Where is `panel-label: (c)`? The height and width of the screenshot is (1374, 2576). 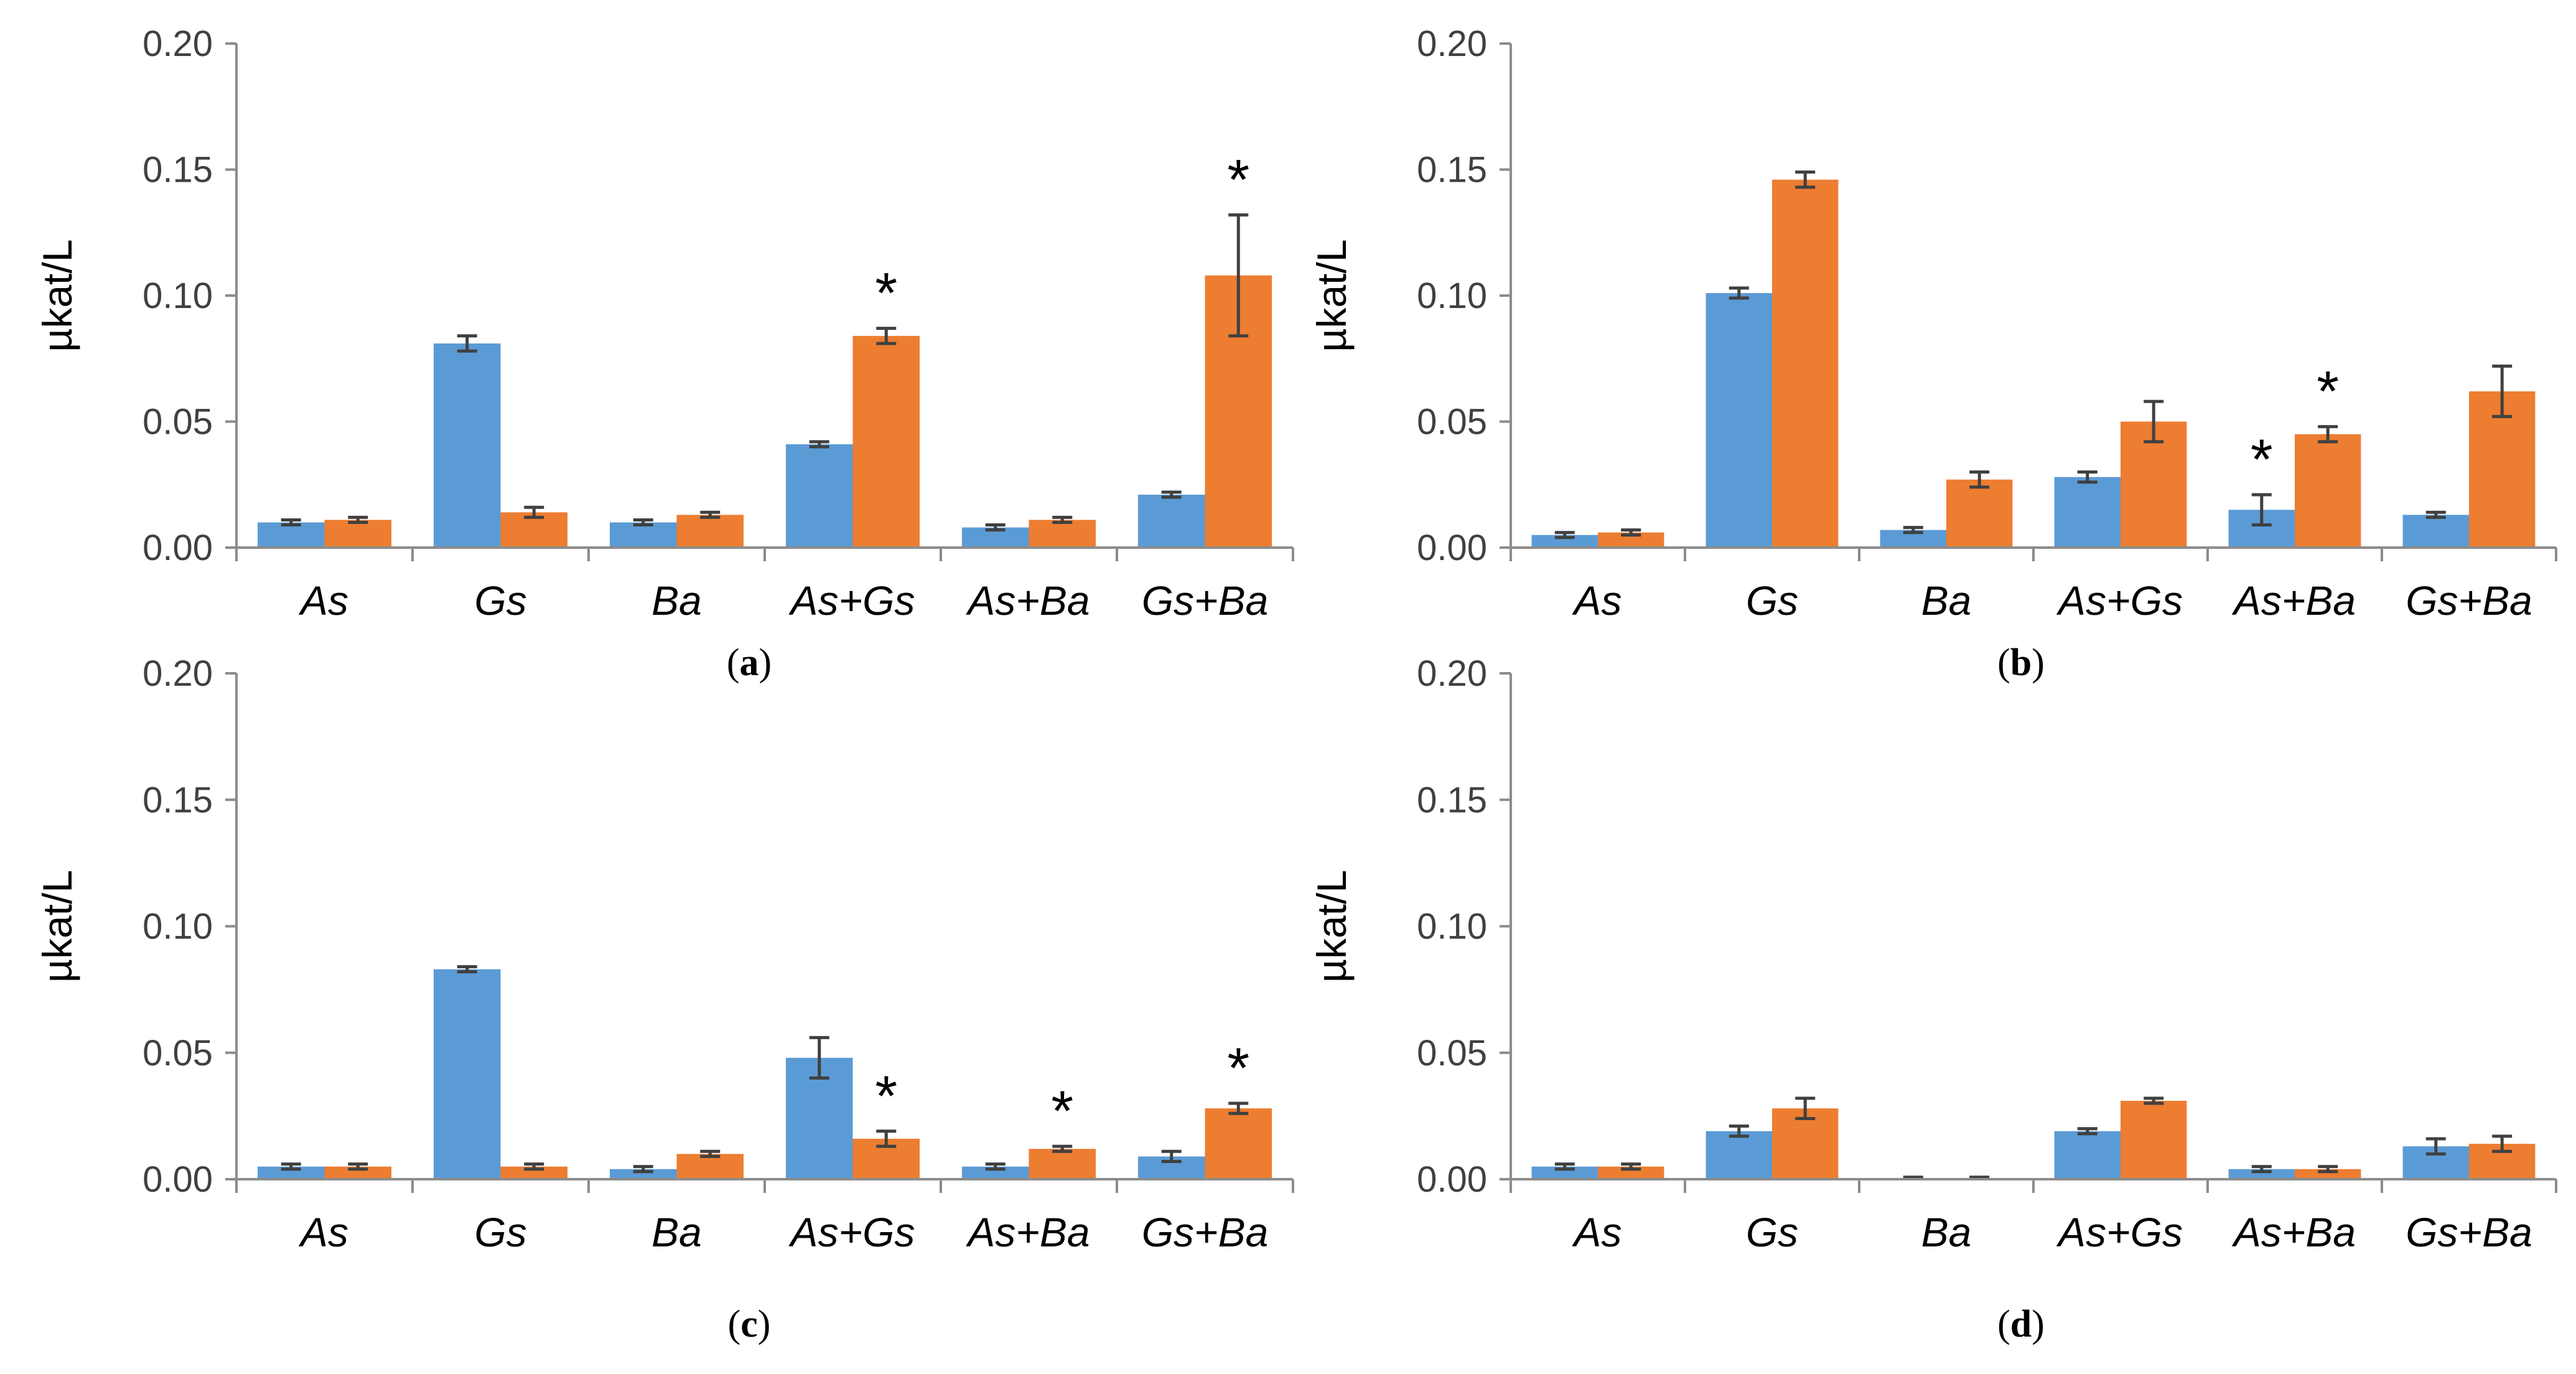
panel-label: (c) is located at coordinates (750, 1324).